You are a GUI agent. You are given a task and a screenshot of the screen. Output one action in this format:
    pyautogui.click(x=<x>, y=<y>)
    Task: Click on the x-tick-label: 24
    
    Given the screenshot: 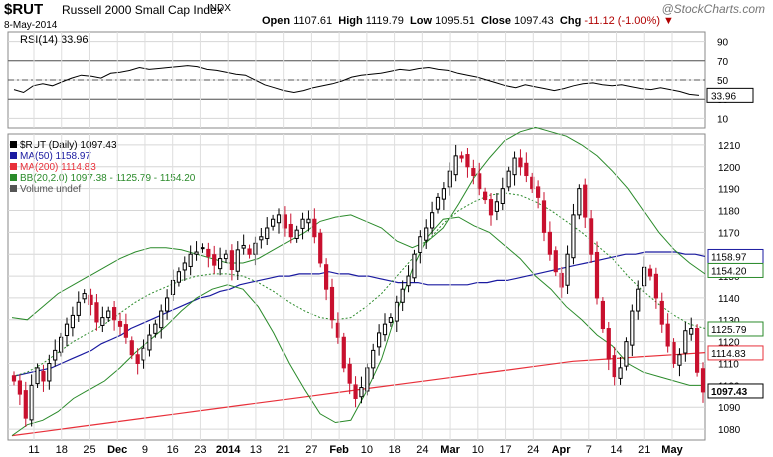 What is the action you would take?
    pyautogui.click(x=533, y=450)
    